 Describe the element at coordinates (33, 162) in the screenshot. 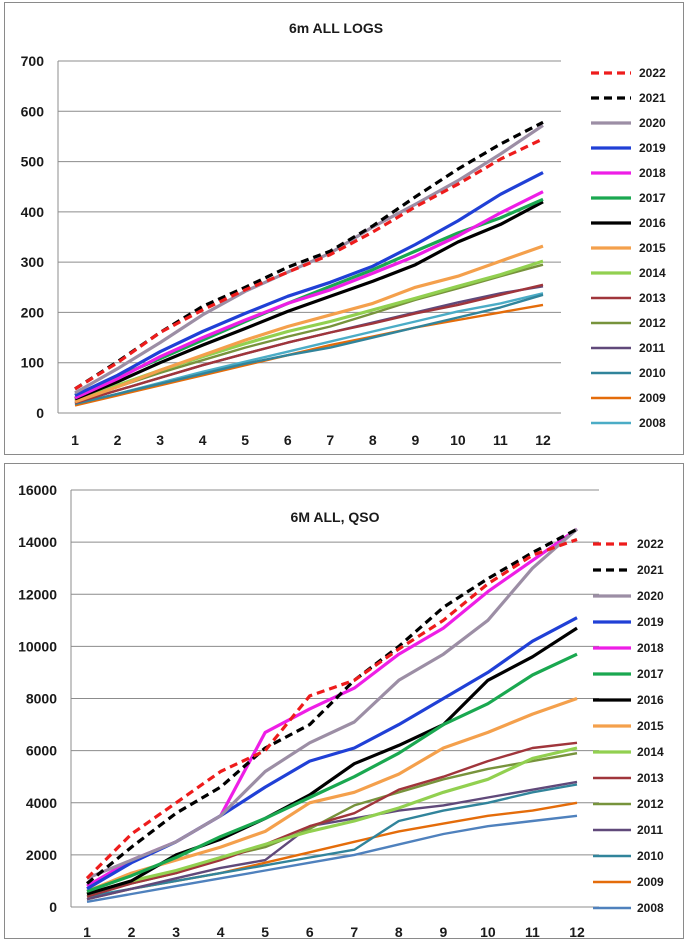

I see `y-tick-label: 500` at that location.